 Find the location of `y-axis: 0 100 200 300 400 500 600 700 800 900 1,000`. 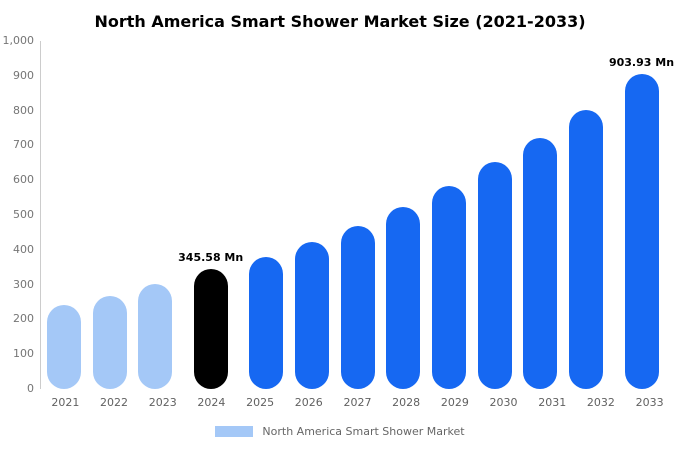

y-axis: 0 100 200 300 400 500 600 700 800 900 1,000 is located at coordinates (21, 214).